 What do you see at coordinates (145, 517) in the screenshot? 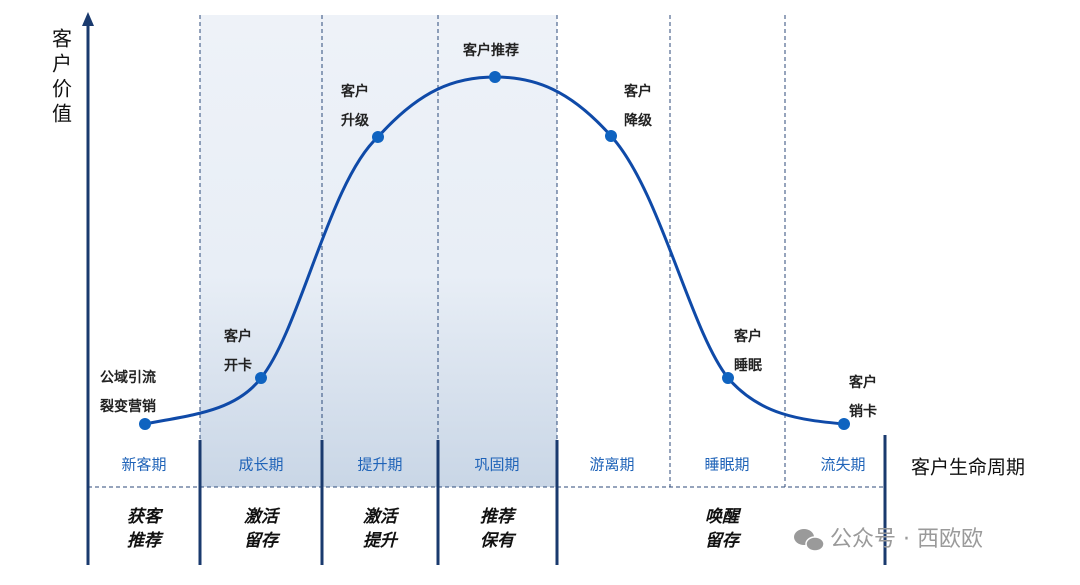
I see `strategy-label: 获客` at bounding box center [145, 517].